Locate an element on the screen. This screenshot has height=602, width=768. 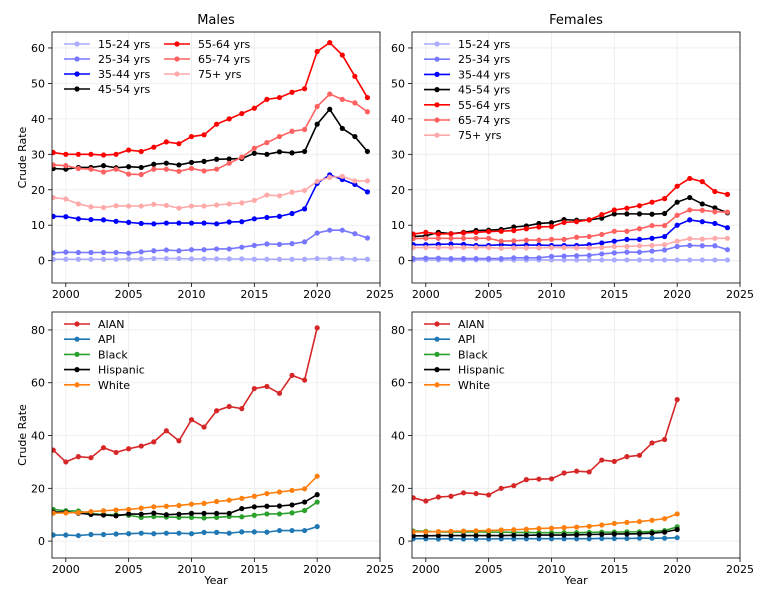
y-tick-label: 40 is located at coordinates (38, 119).